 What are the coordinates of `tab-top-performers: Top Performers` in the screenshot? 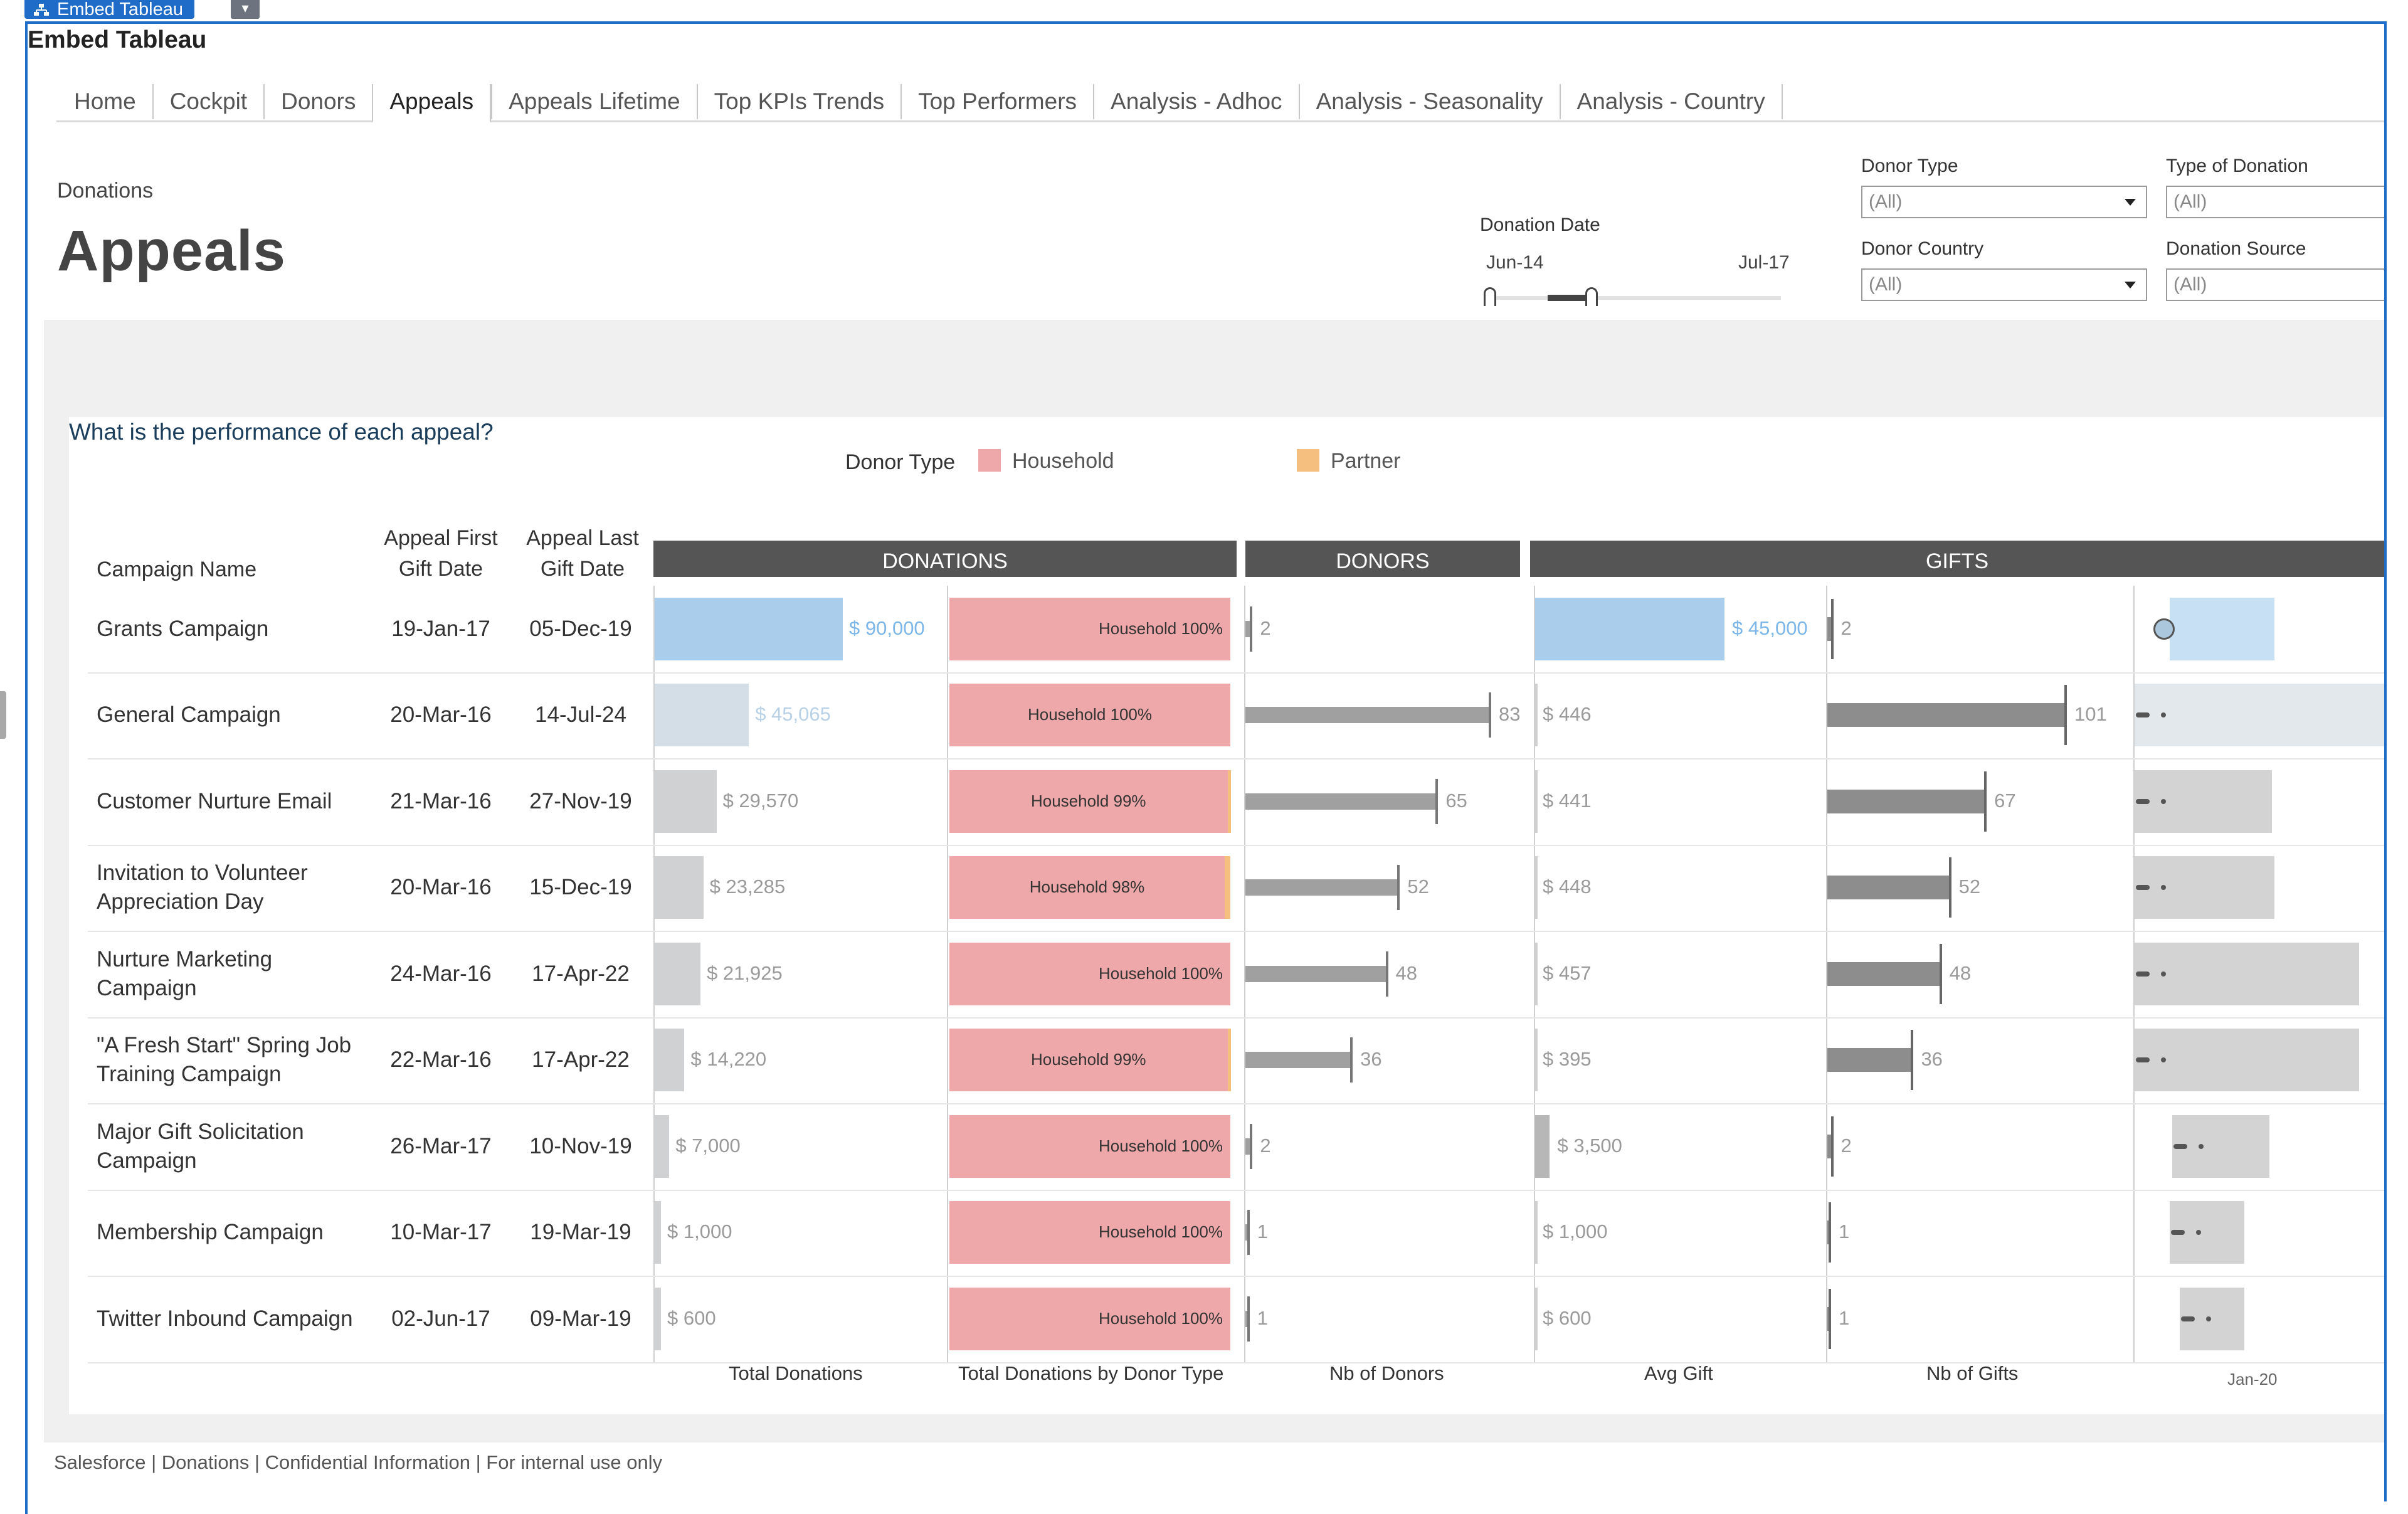 It's located at (996, 101).